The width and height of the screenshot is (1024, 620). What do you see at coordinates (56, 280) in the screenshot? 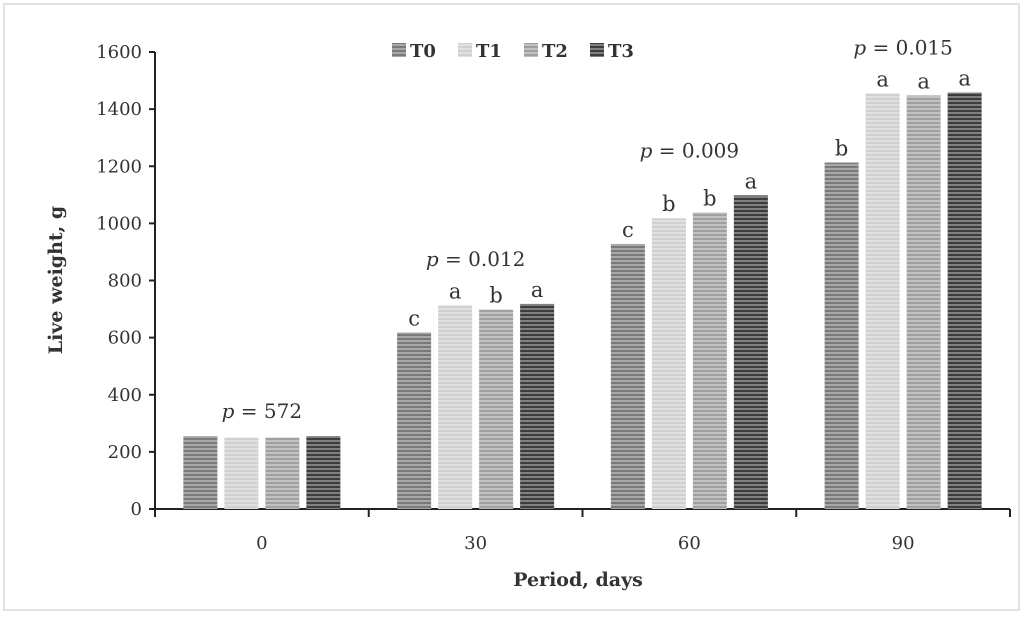
I see `y-axis-title: Live weight, g` at bounding box center [56, 280].